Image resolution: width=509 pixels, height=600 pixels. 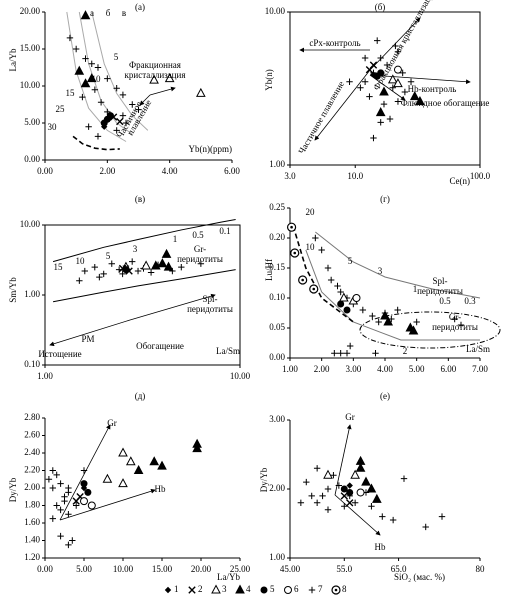 I want to click on x-tick-label: 10.0, so click(x=355, y=176).